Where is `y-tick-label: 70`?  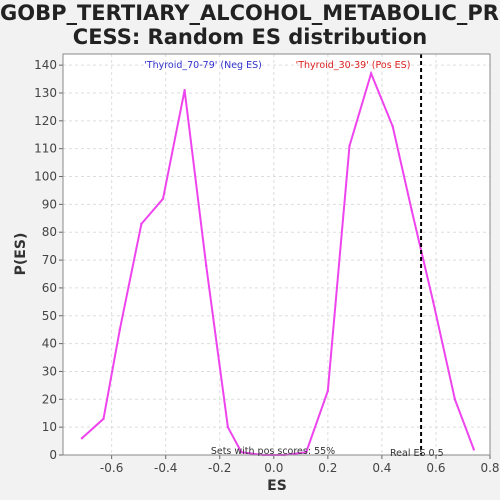
y-tick-label: 70 is located at coordinates (49, 260).